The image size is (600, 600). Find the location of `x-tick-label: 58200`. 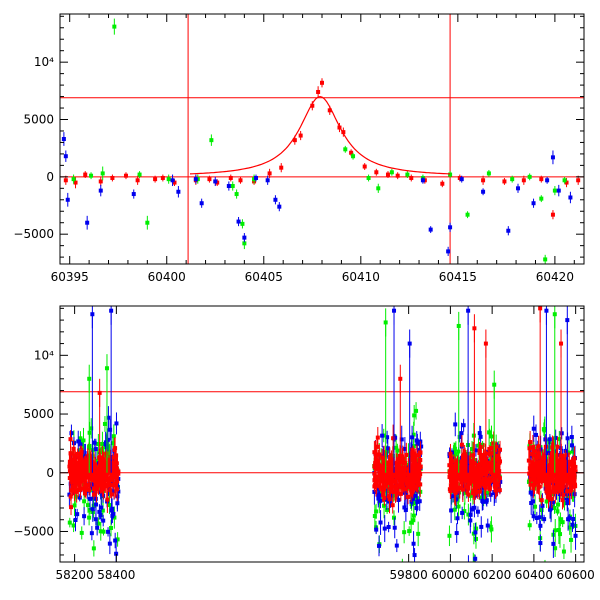

x-tick-label: 58200 is located at coordinates (75, 575).